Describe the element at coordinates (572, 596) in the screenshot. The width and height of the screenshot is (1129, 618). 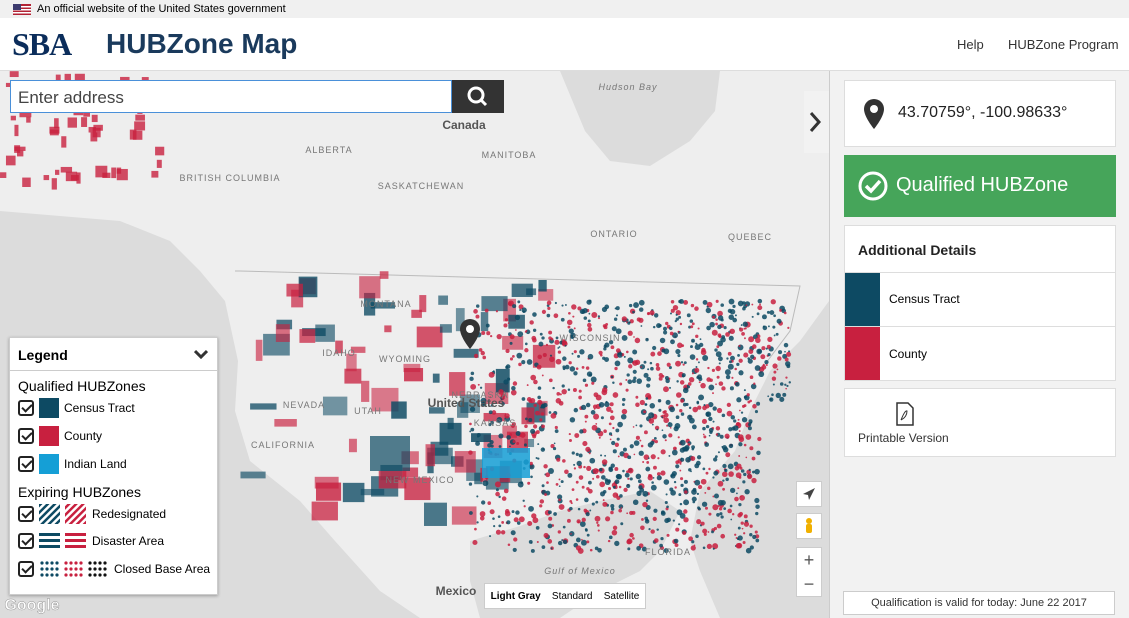
I see `basemap-option: Standard` at that location.